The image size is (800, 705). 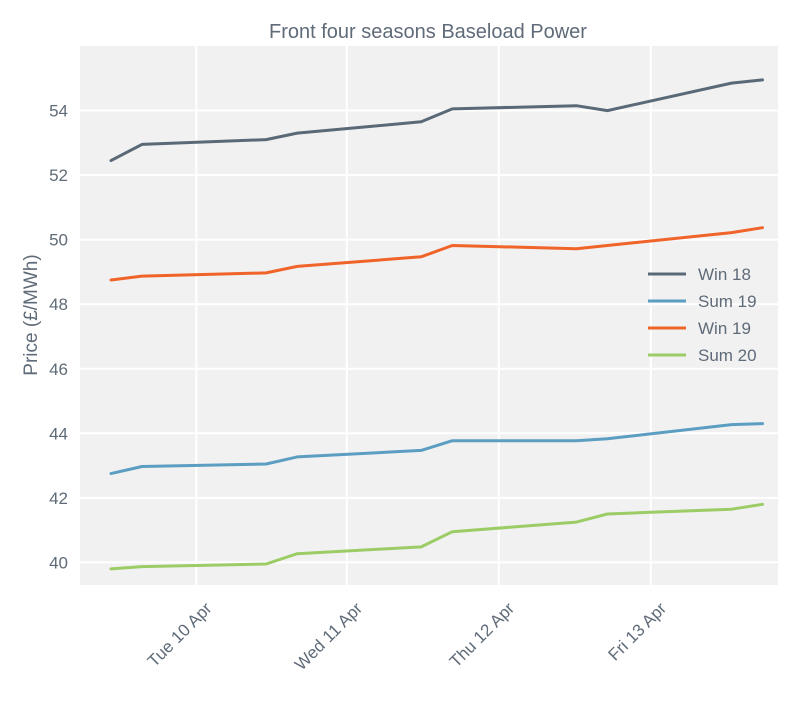 I want to click on y-tick-label: 40, so click(x=58, y=562).